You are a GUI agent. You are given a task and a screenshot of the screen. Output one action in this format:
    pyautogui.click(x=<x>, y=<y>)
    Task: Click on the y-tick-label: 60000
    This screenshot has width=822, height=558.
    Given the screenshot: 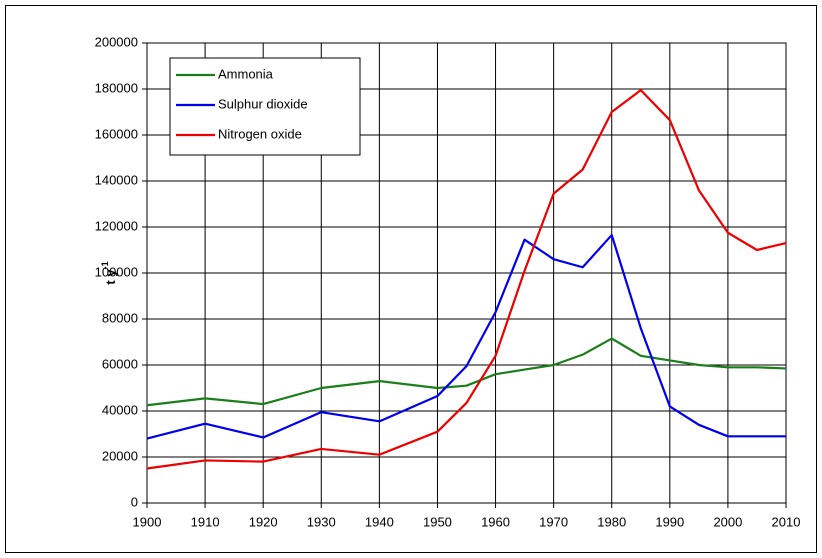 What is the action you would take?
    pyautogui.click(x=120, y=363)
    